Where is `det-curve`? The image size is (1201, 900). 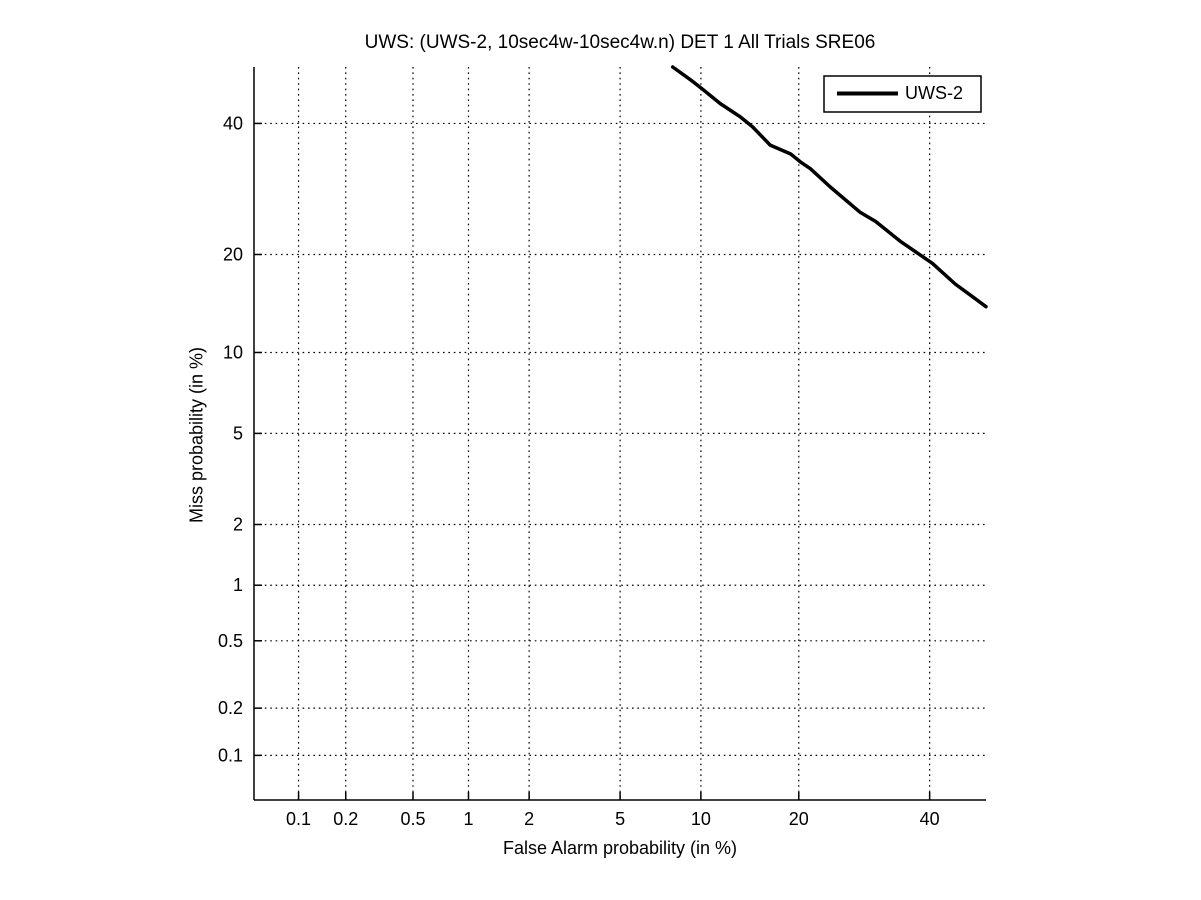 det-curve is located at coordinates (829, 187).